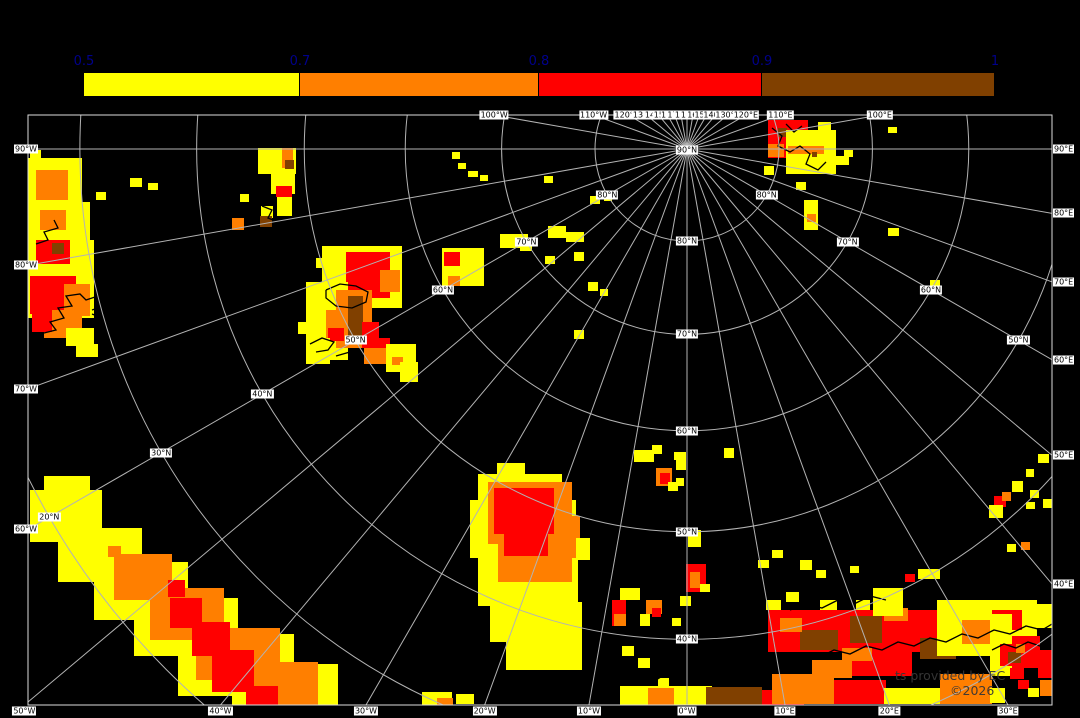 The height and width of the screenshot is (718, 1080). Describe the element at coordinates (1008, 711) in the screenshot. I see `meridian-edge-label: 30°E` at that location.